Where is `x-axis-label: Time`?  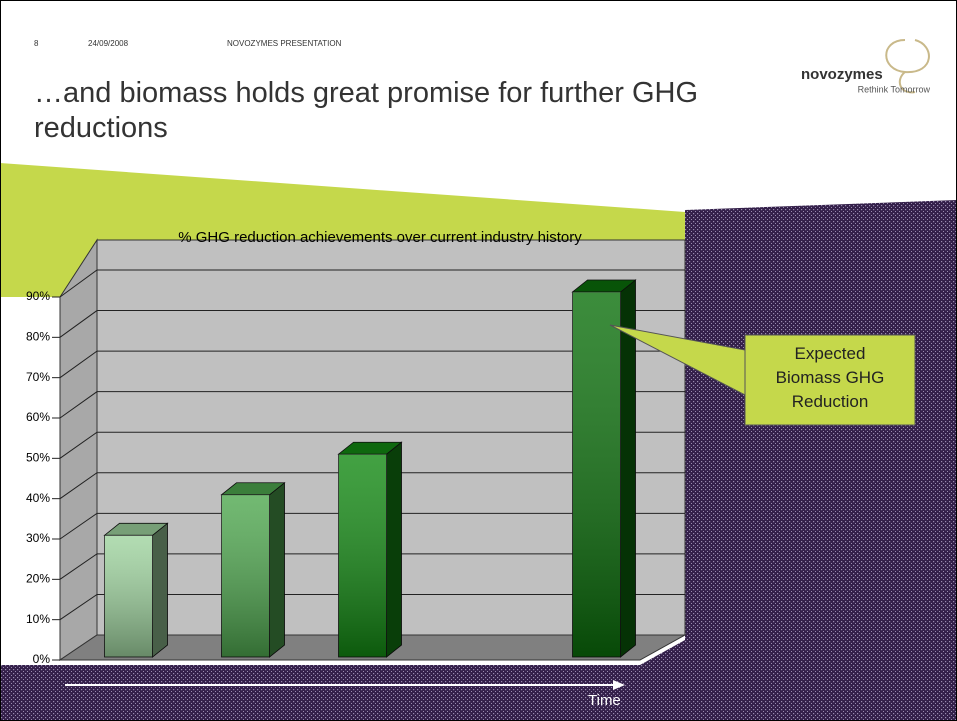 x-axis-label: Time is located at coordinates (604, 700).